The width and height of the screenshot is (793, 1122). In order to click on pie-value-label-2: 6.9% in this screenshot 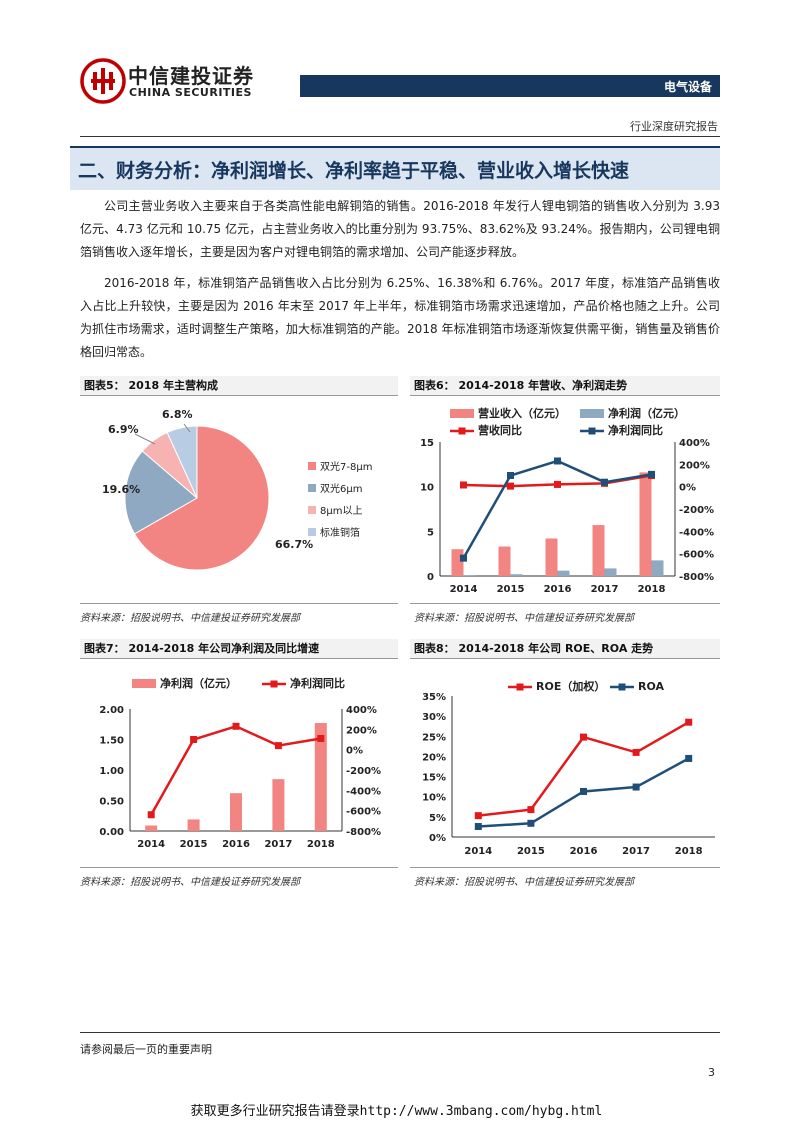, I will do `click(123, 429)`.